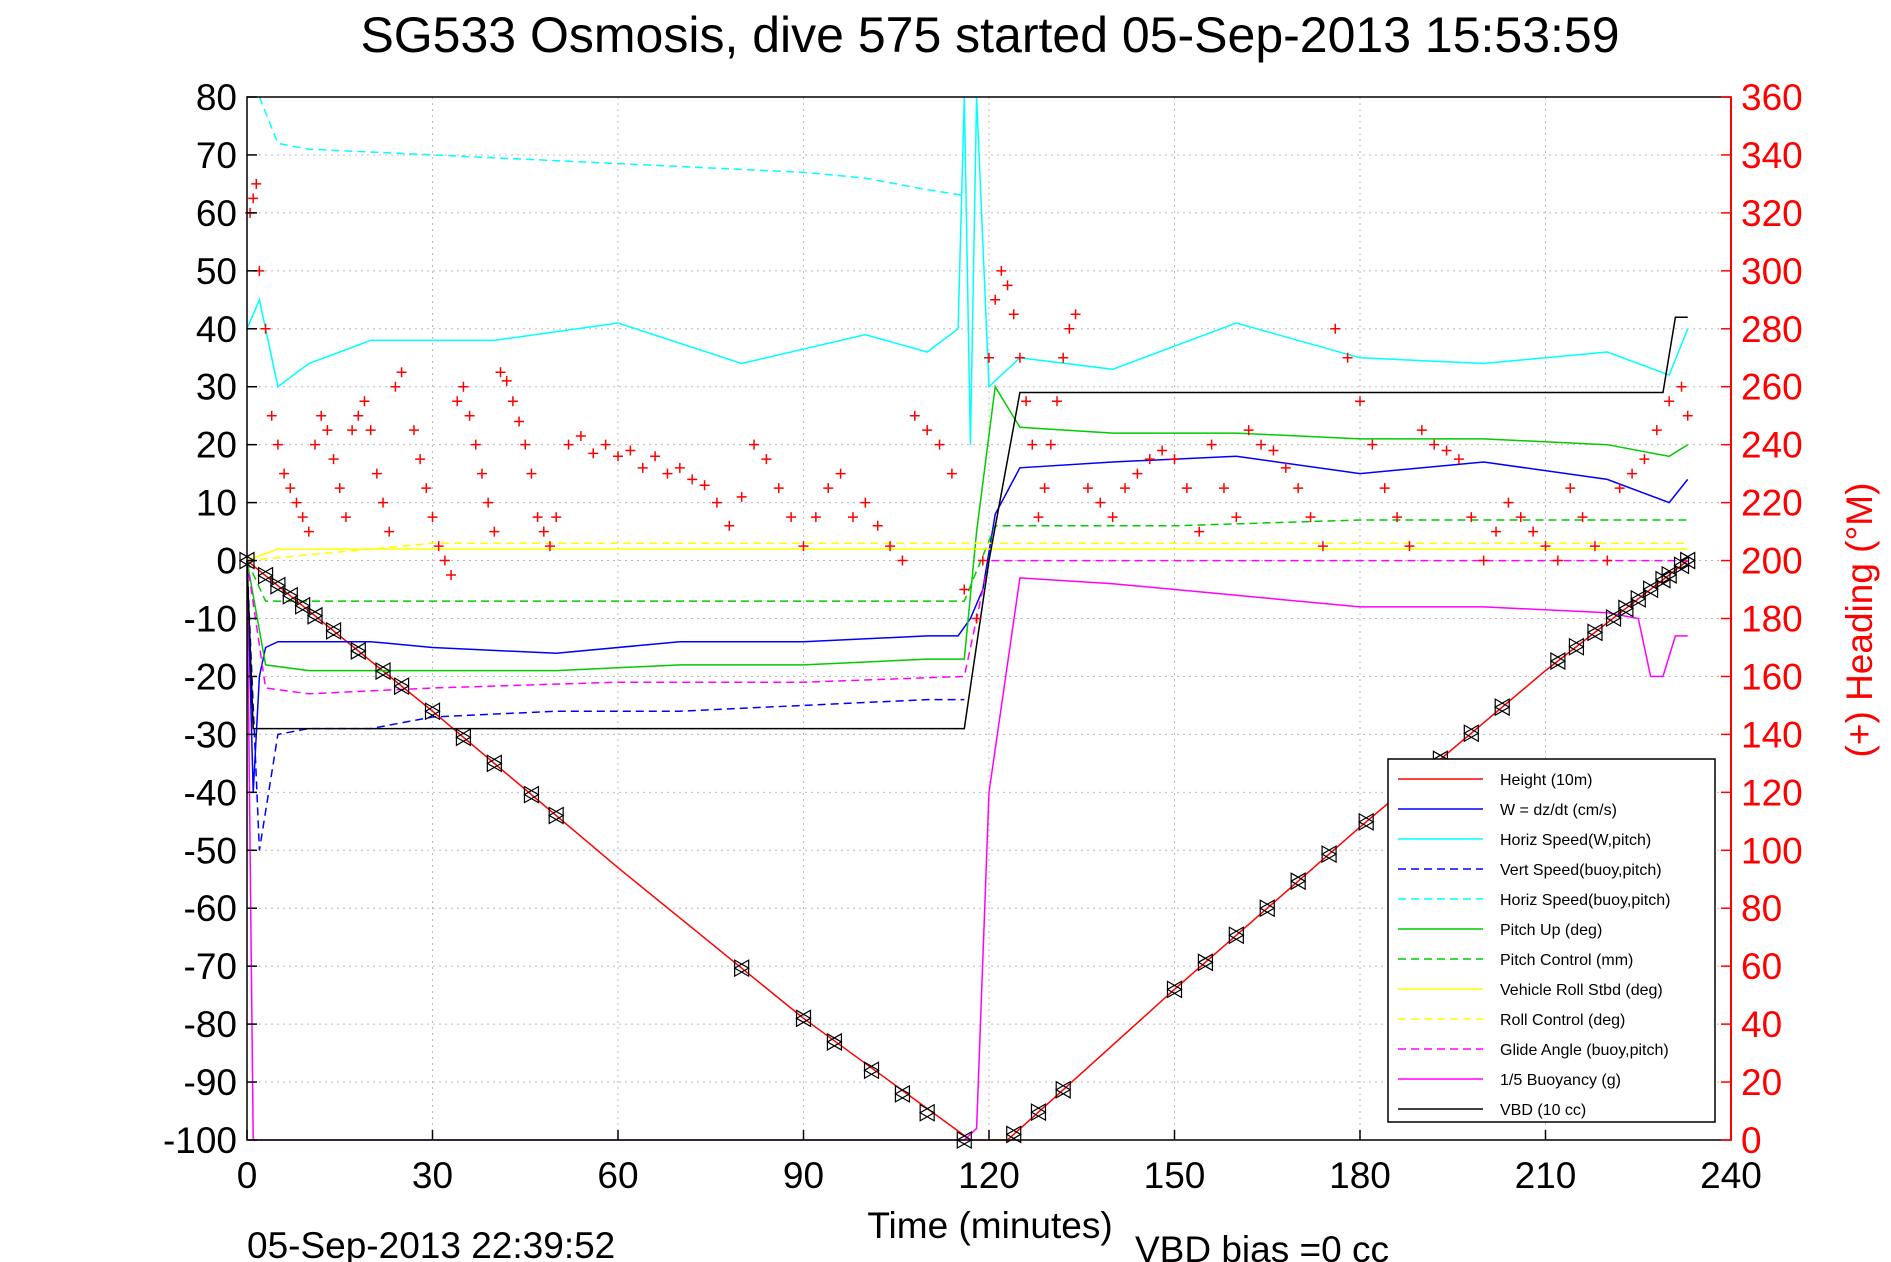 The width and height of the screenshot is (1891, 1262). Describe the element at coordinates (1772, 271) in the screenshot. I see `y-right-tick-label: 300` at that location.